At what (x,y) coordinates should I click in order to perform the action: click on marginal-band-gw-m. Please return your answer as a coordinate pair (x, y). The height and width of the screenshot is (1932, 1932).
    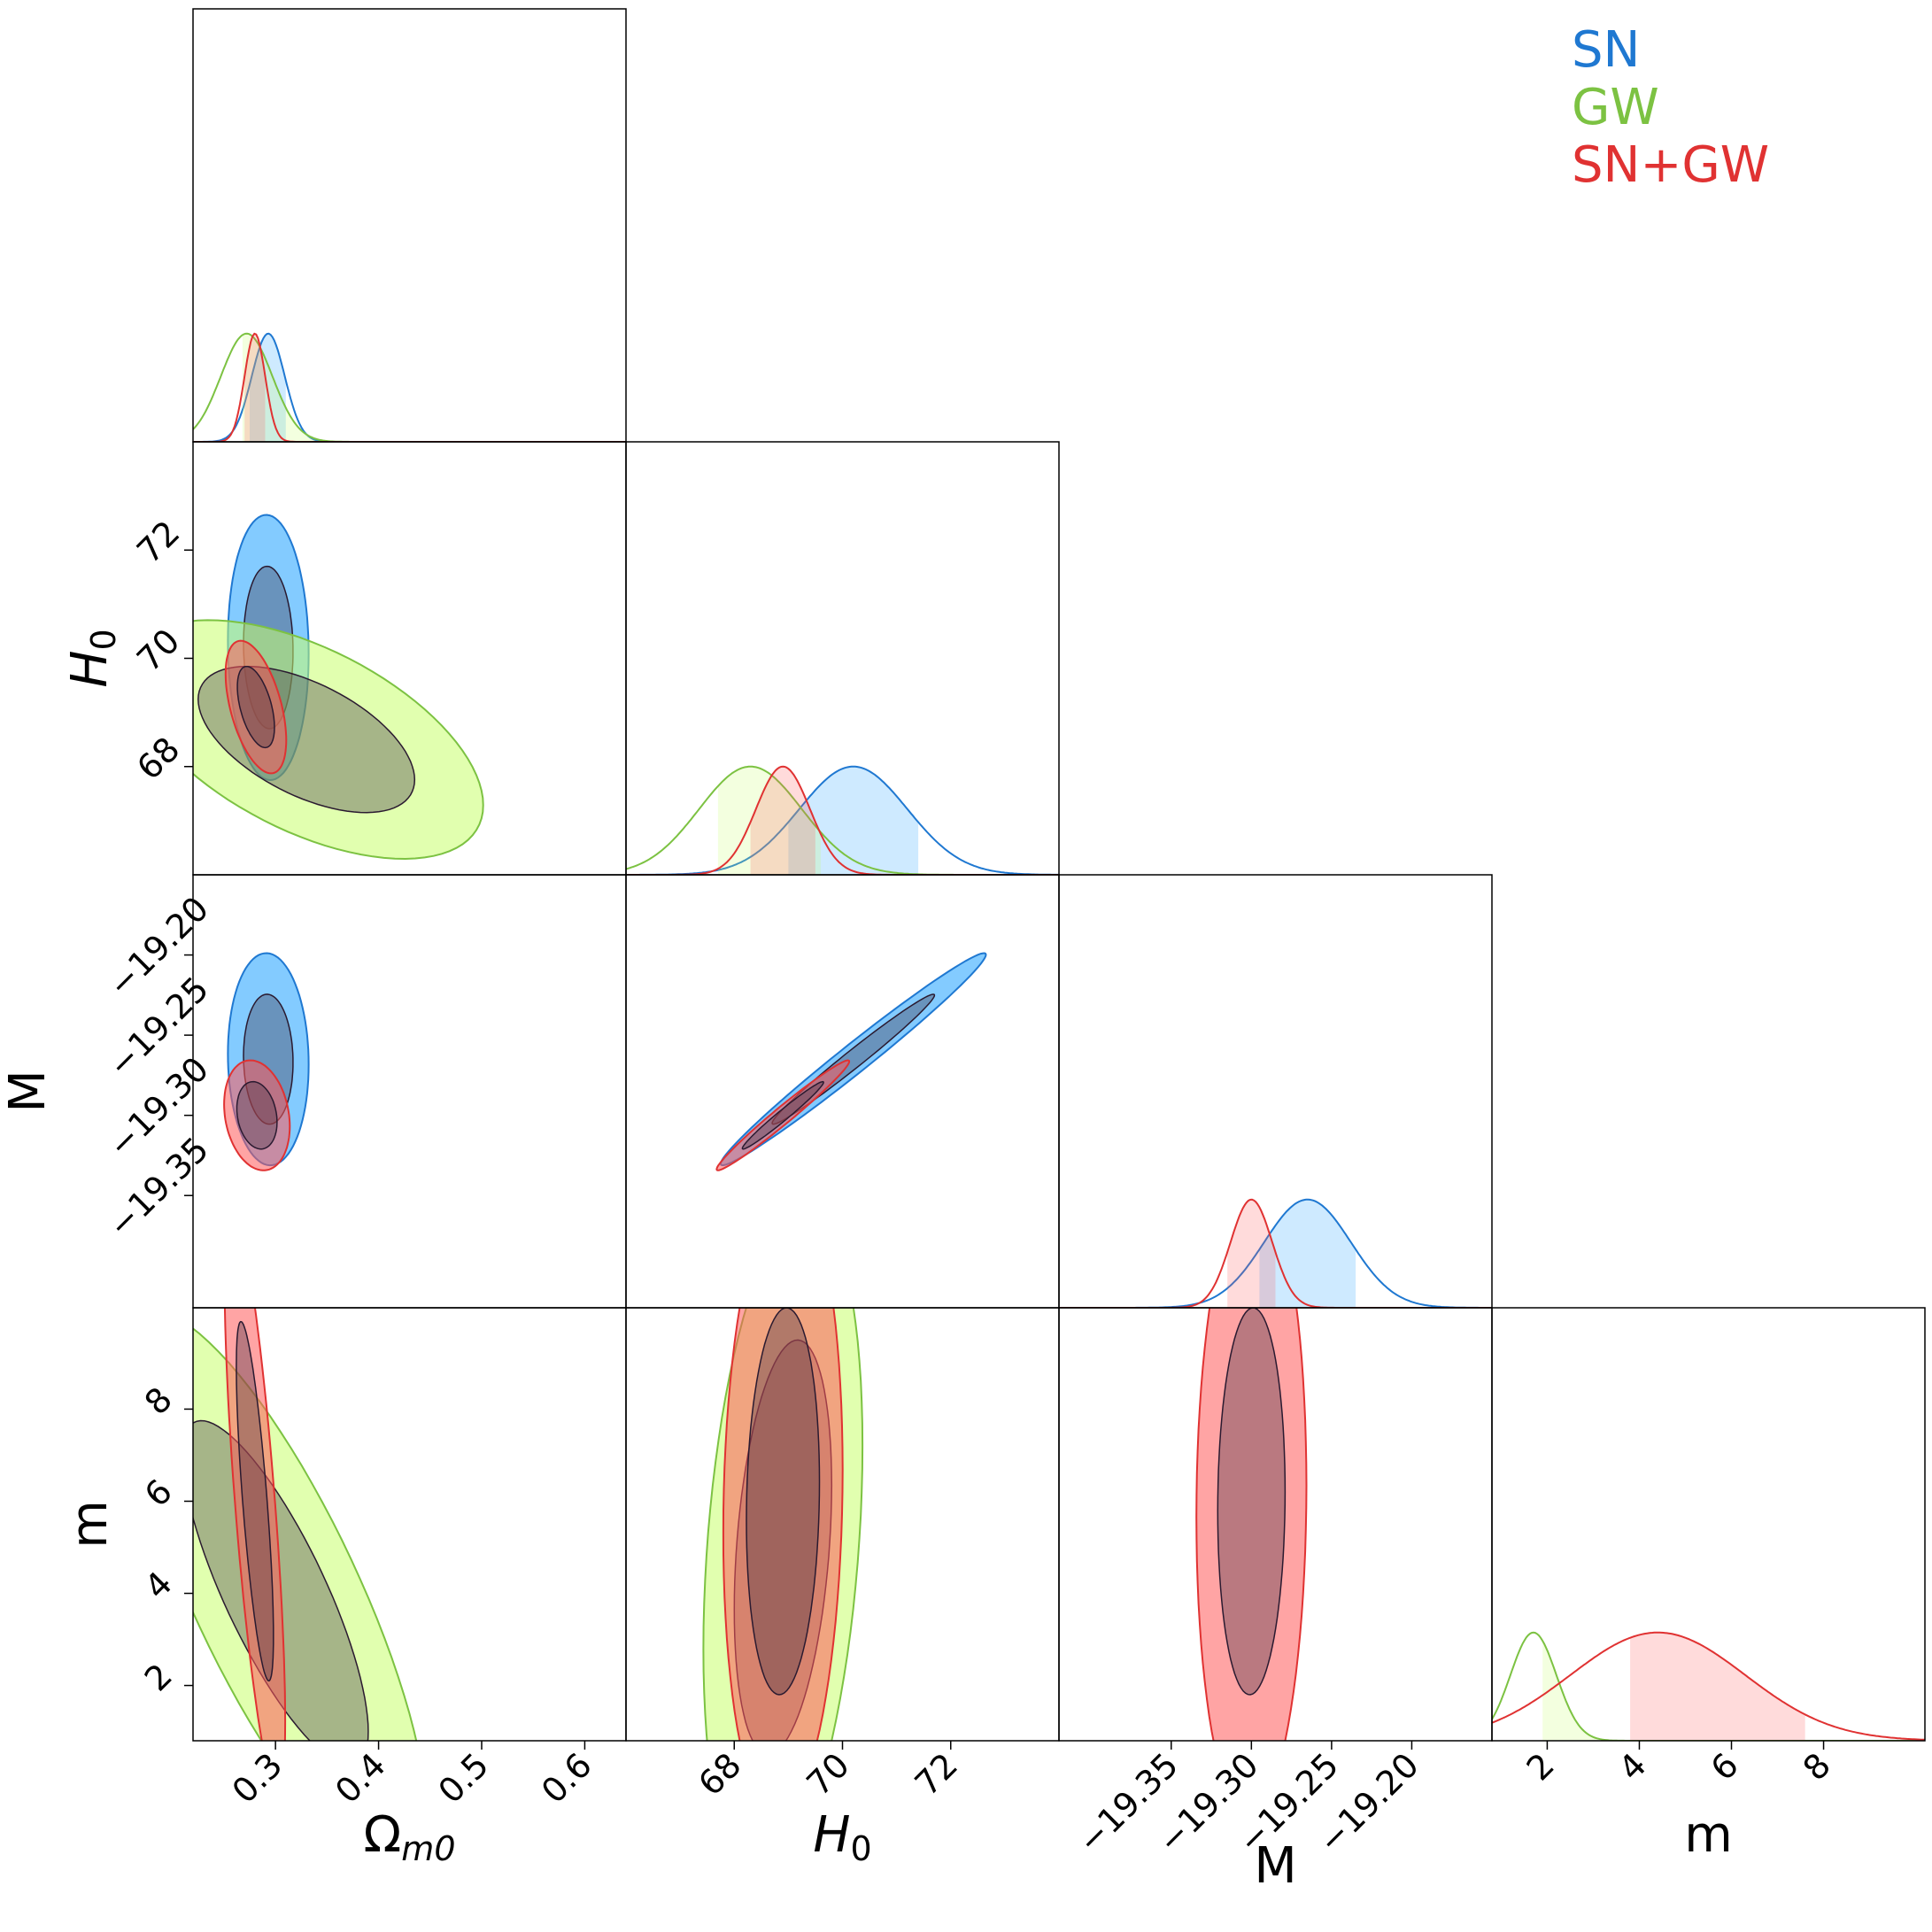
    Looking at the image, I should click on (1678, 1691).